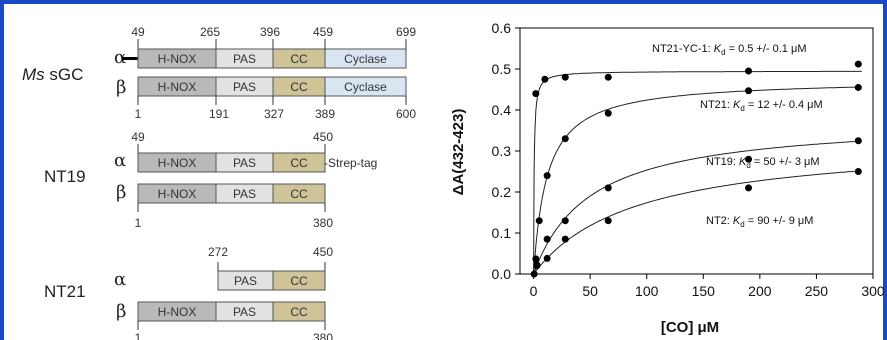  I want to click on series-annotation: NT21-YC-1: Kd = 0.5 +/- 0.1 μM, so click(729, 50).